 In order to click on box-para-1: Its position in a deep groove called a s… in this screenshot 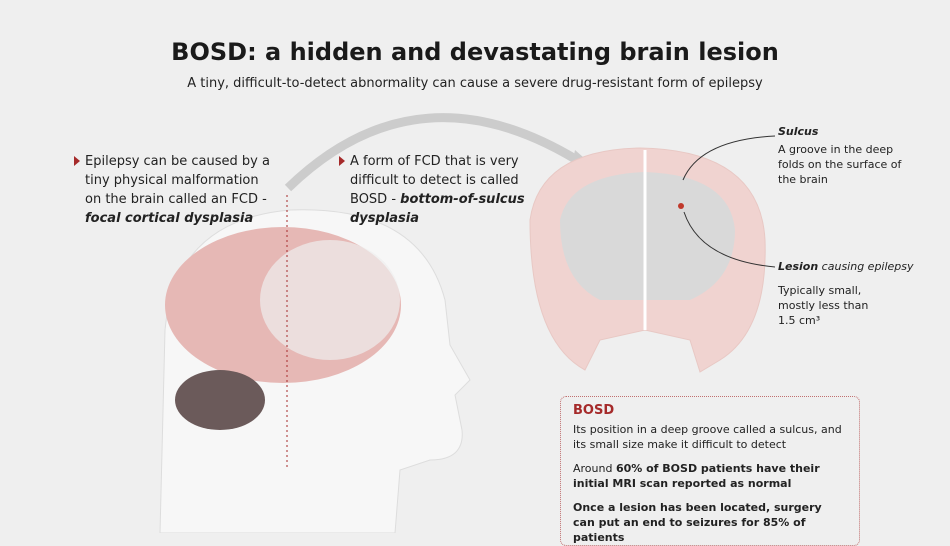, I will do `click(707, 437)`.